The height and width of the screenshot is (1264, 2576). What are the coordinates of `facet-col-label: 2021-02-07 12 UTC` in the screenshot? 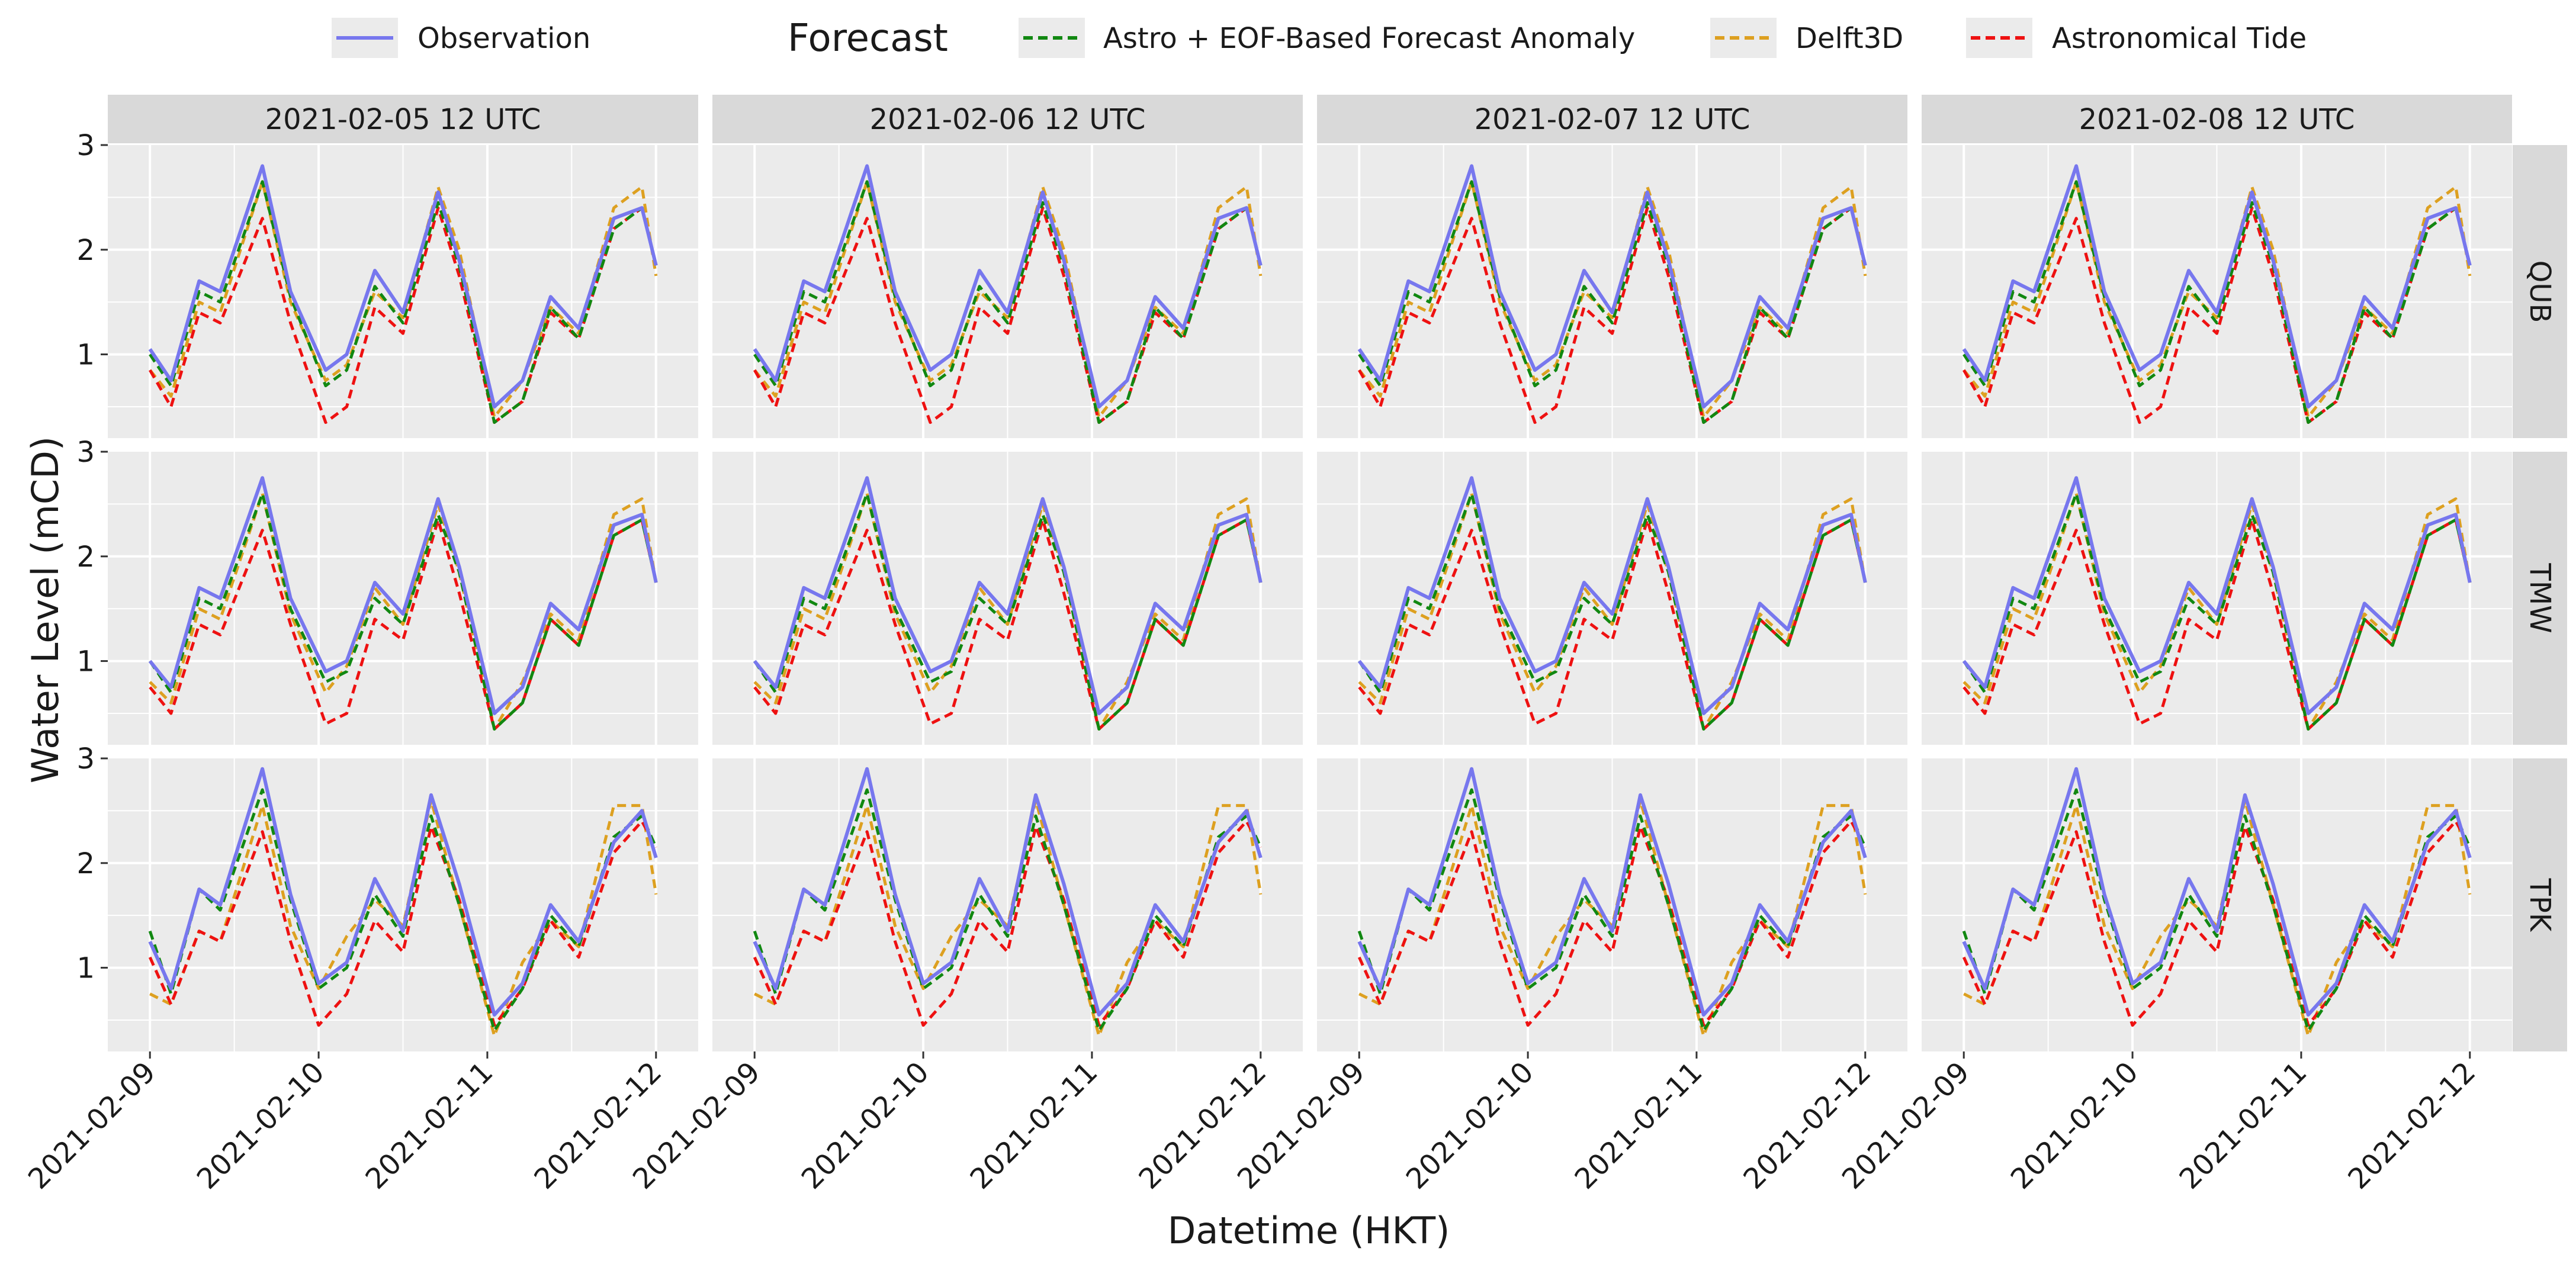 It's located at (1612, 119).